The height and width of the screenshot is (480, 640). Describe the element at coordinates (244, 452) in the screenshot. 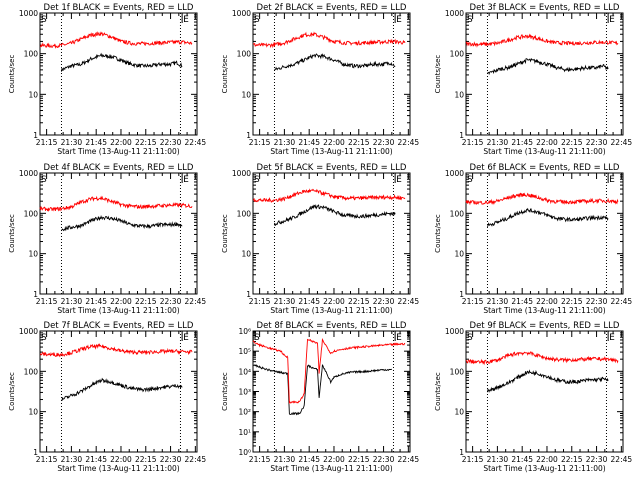

I see `y-tick-label: 10⁰` at that location.